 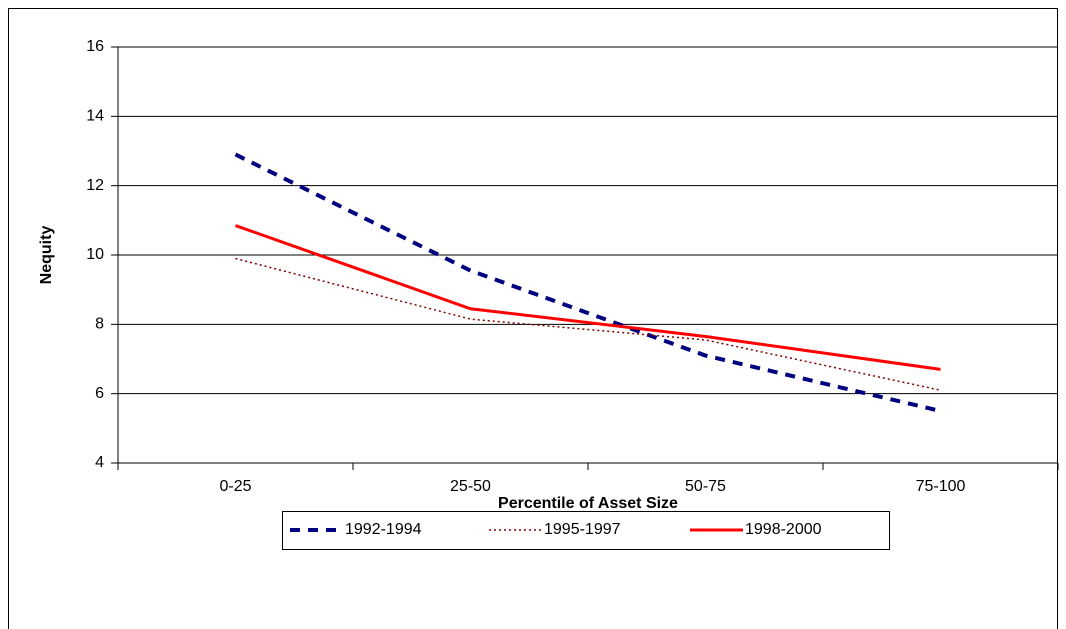 What do you see at coordinates (95, 116) in the screenshot?
I see `y-tick-label: 14` at bounding box center [95, 116].